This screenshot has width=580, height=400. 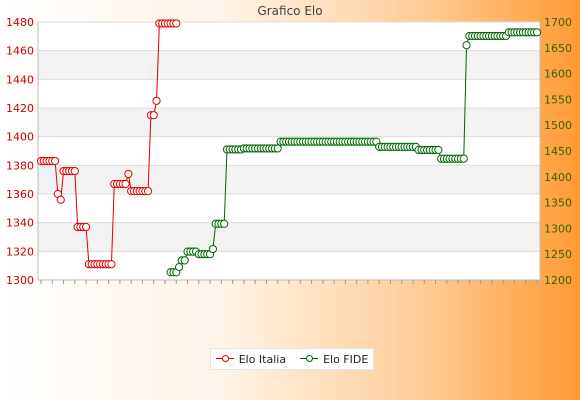 I want to click on y-right-tick-label: 1250, so click(x=558, y=254).